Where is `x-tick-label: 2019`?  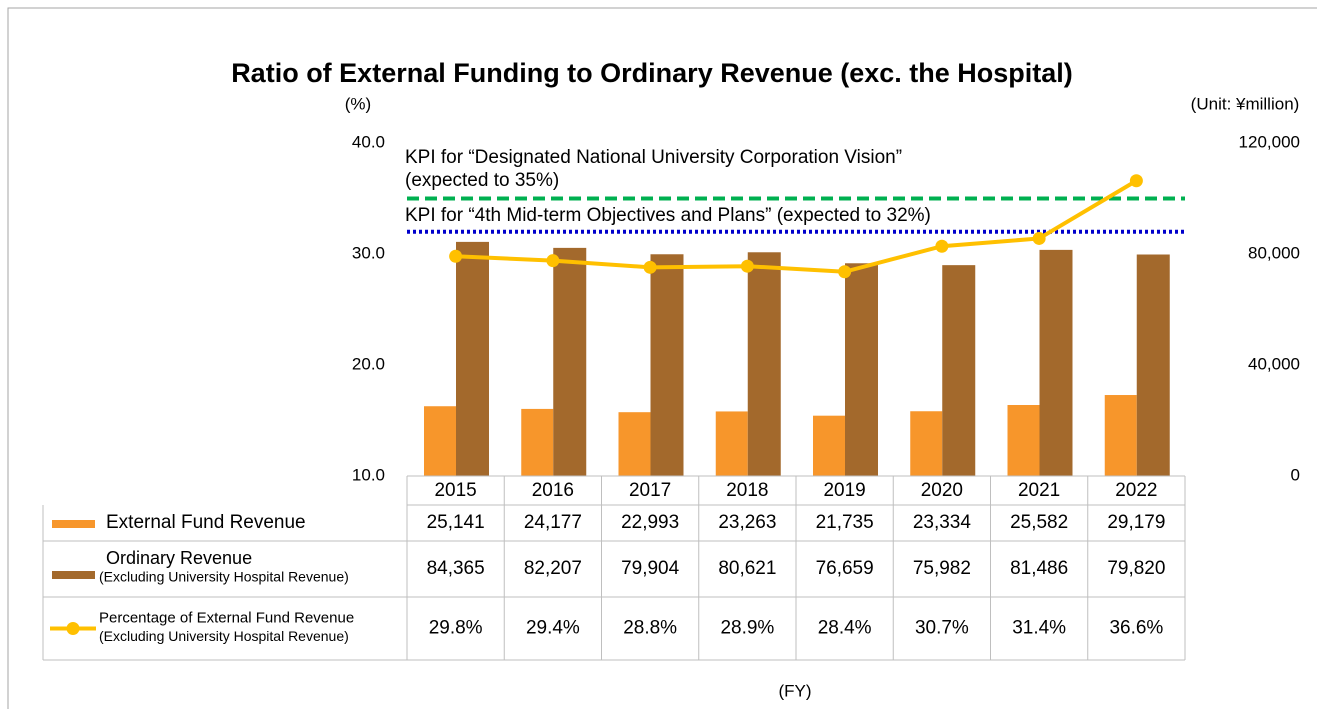
x-tick-label: 2019 is located at coordinates (844, 490).